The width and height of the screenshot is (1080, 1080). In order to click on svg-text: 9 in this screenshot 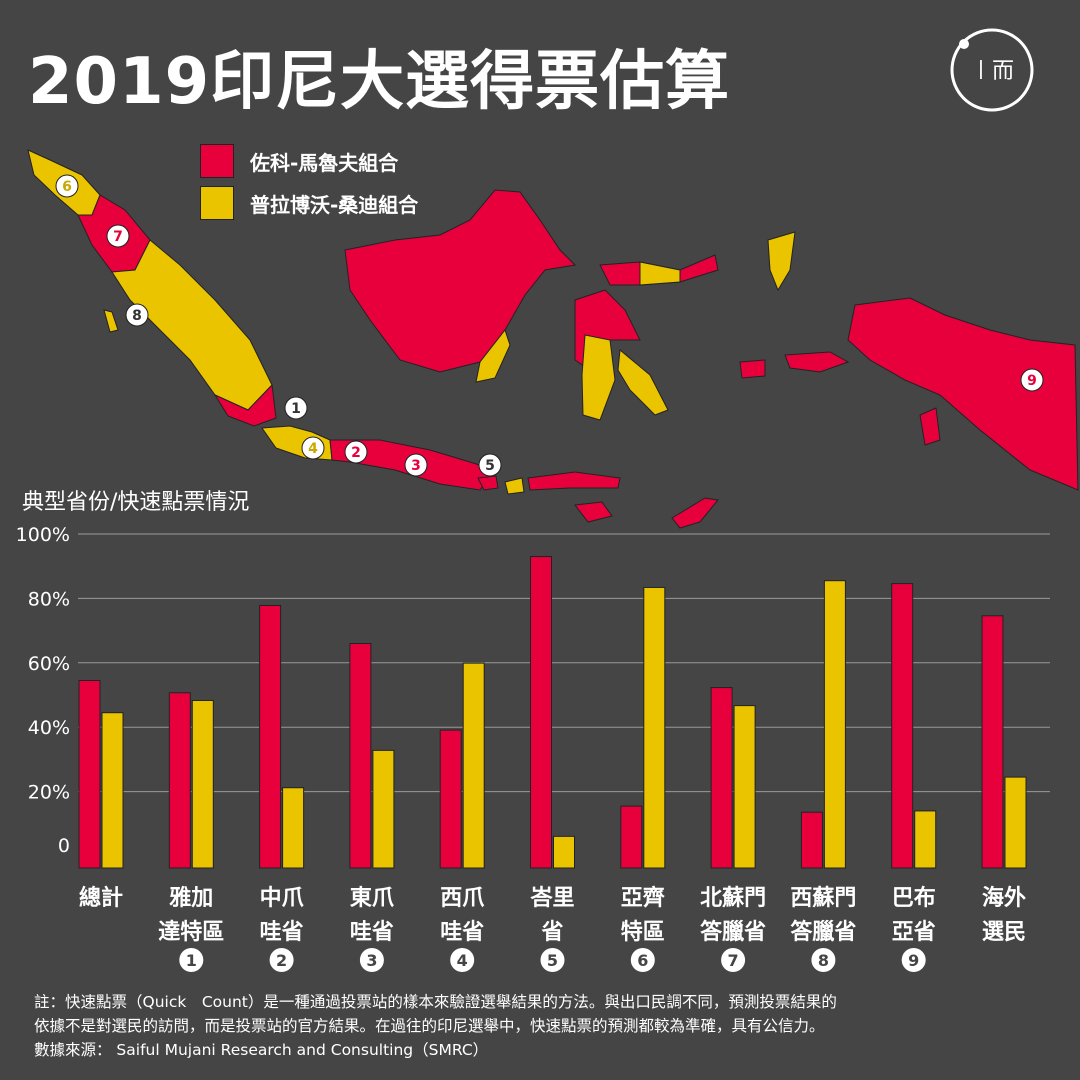, I will do `click(913, 960)`.